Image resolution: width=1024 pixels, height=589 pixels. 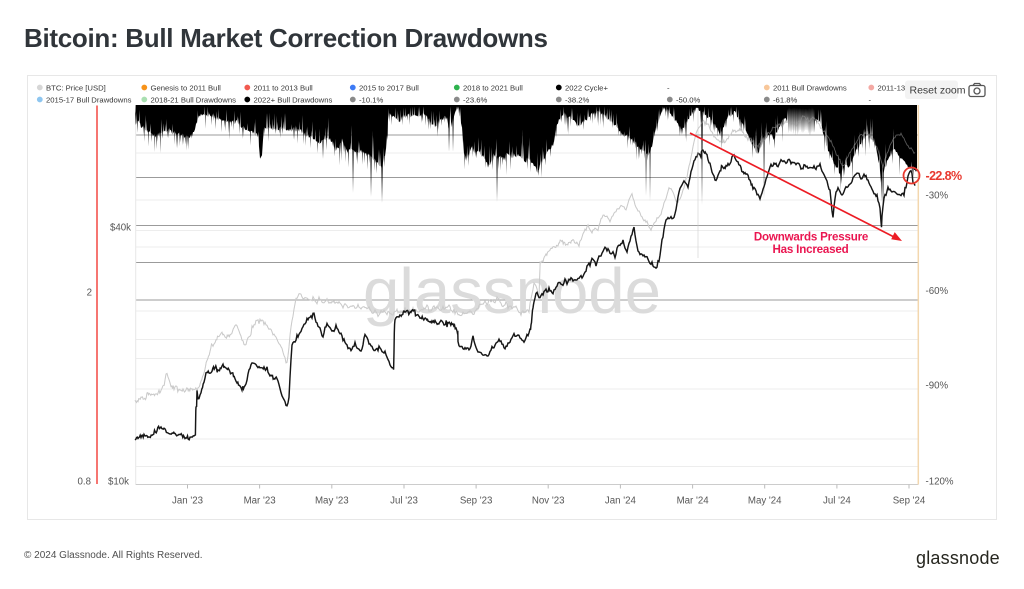 What do you see at coordinates (187, 501) in the screenshot?
I see `svg-text: Jan '23` at bounding box center [187, 501].